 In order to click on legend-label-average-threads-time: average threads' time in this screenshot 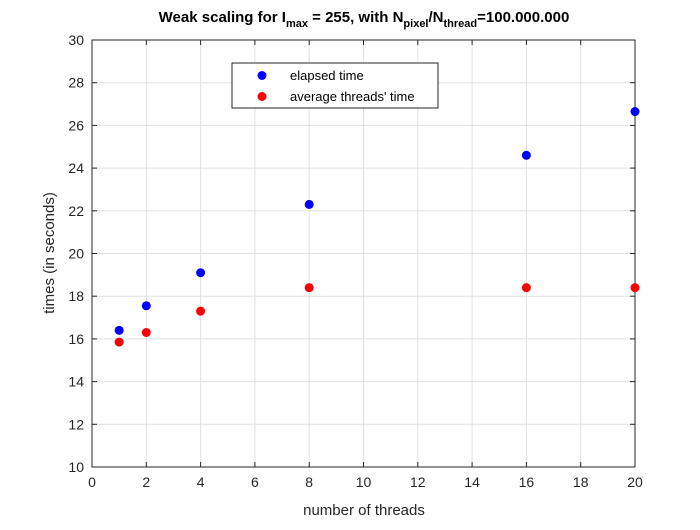, I will do `click(352, 96)`.